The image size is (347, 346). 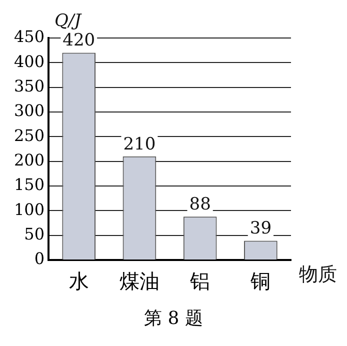 What do you see at coordinates (29, 184) in the screenshot?
I see `y-tick-label: 150` at bounding box center [29, 184].